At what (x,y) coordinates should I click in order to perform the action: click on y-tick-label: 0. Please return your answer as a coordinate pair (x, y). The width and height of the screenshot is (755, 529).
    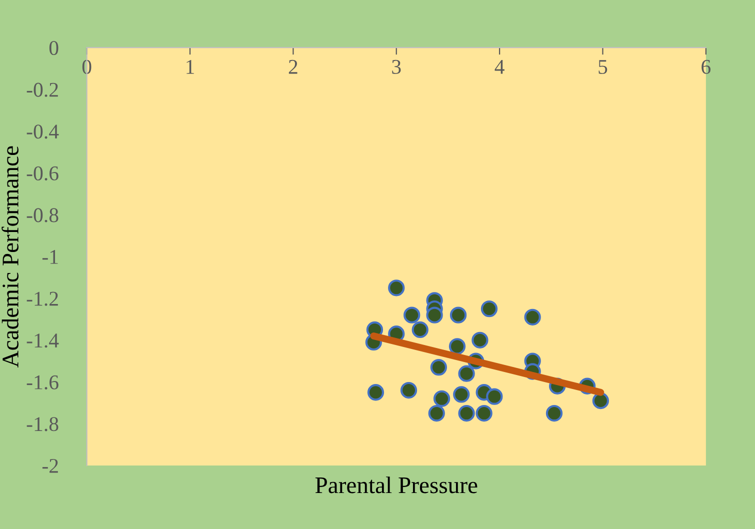
    Looking at the image, I should click on (53, 48).